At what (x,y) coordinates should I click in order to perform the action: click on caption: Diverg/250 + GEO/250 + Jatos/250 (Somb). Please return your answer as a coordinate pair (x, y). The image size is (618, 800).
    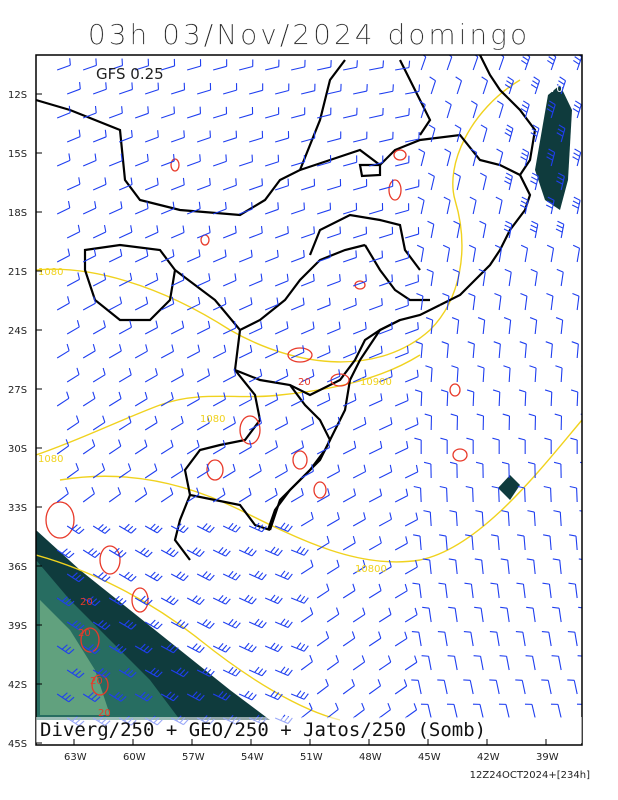
    Looking at the image, I should click on (263, 730).